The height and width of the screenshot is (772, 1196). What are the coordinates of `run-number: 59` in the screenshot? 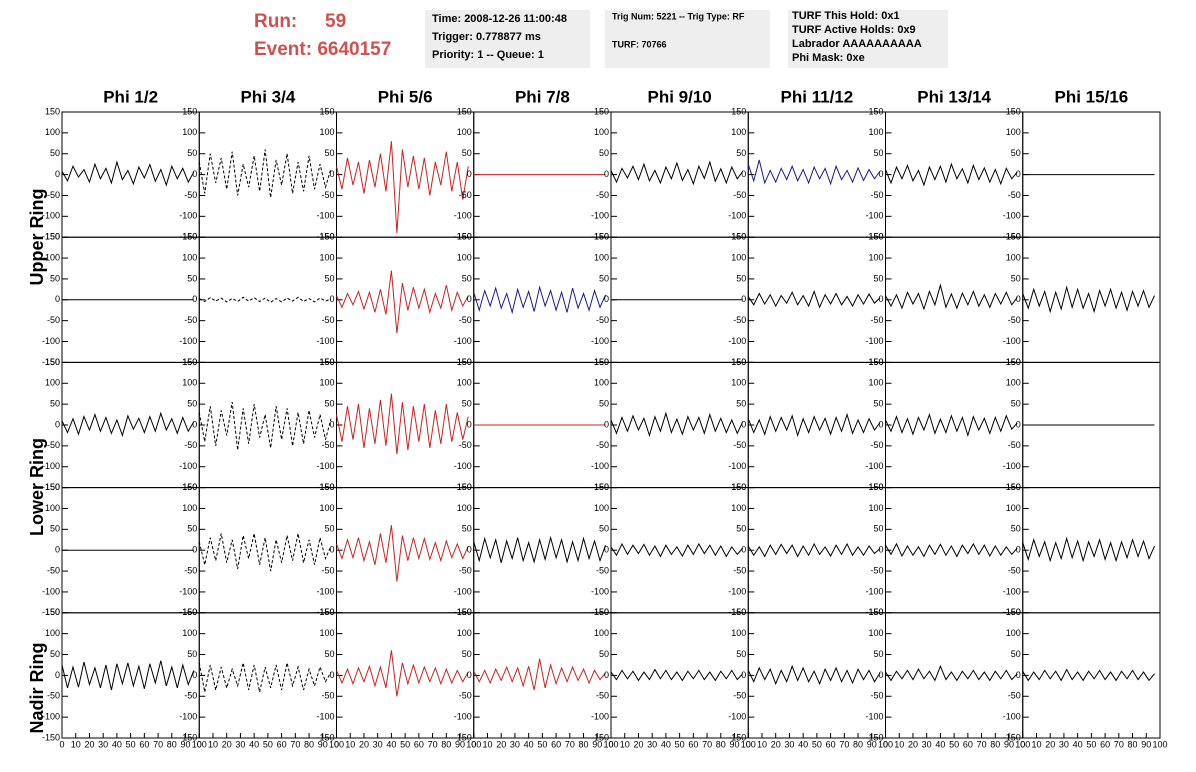 It's located at (335, 21).